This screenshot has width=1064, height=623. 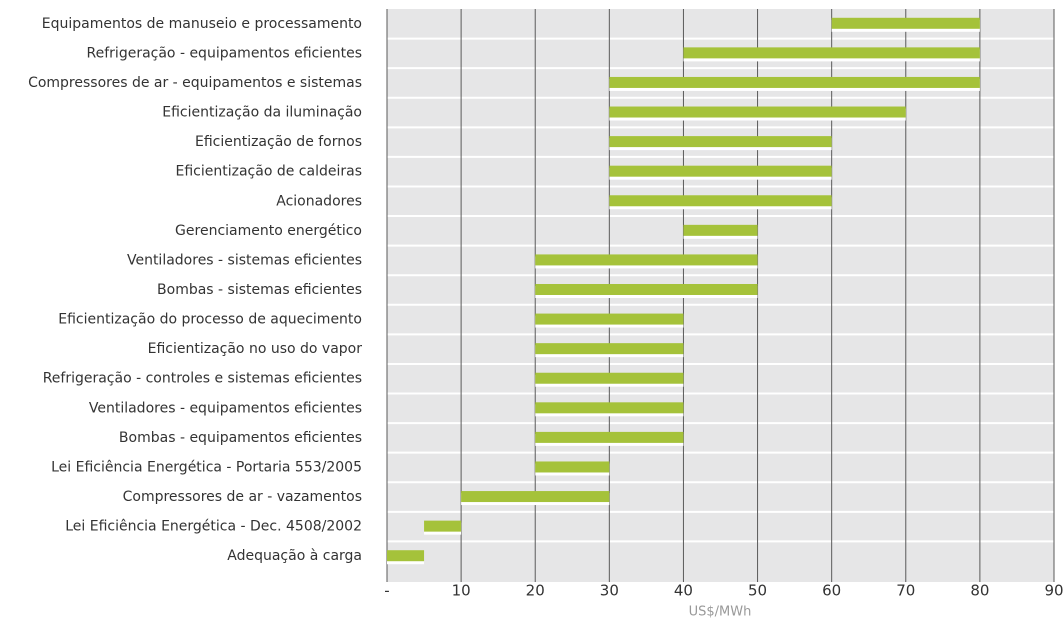 What do you see at coordinates (720, 612) in the screenshot?
I see `x-axis-label: US$/MWh` at bounding box center [720, 612].